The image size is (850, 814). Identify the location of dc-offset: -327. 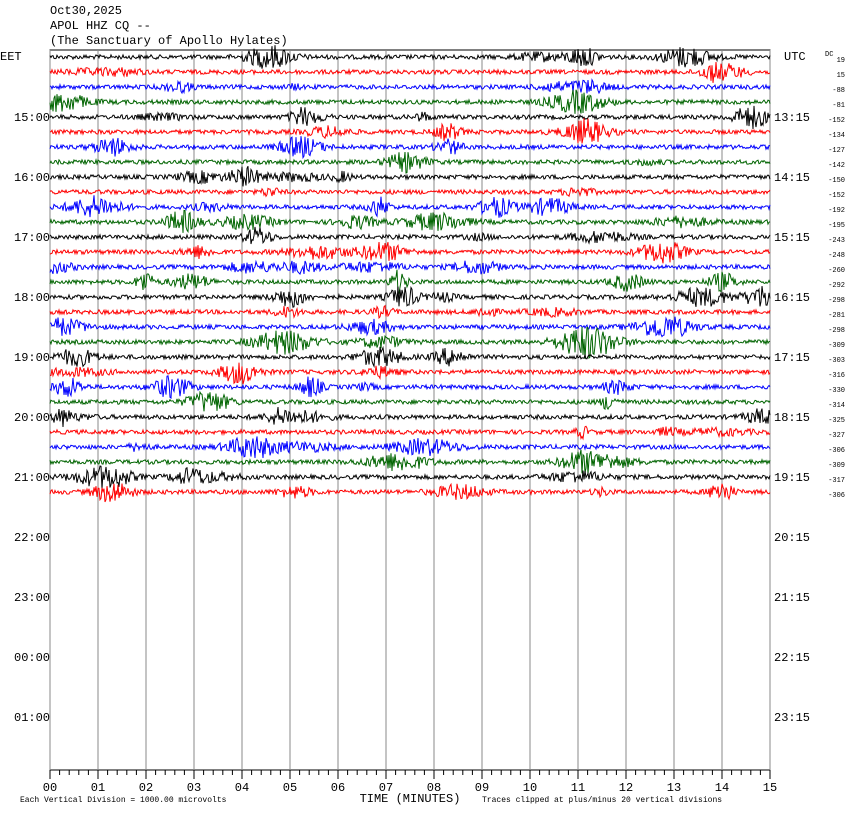
(836, 436).